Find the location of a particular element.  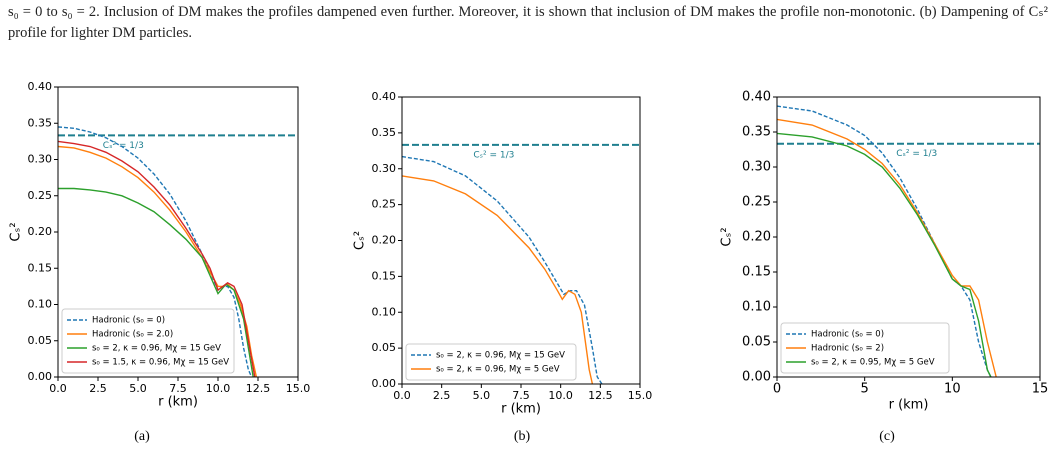

caption: (b) is located at coordinates (522, 436).